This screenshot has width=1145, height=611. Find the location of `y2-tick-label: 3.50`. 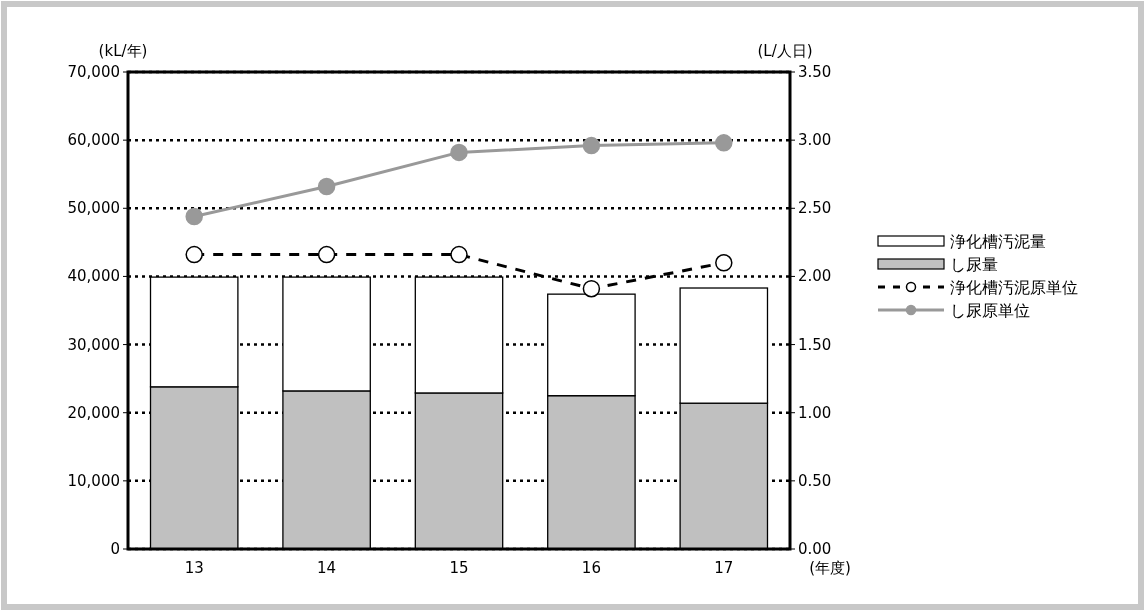

y2-tick-label: 3.50 is located at coordinates (815, 72).